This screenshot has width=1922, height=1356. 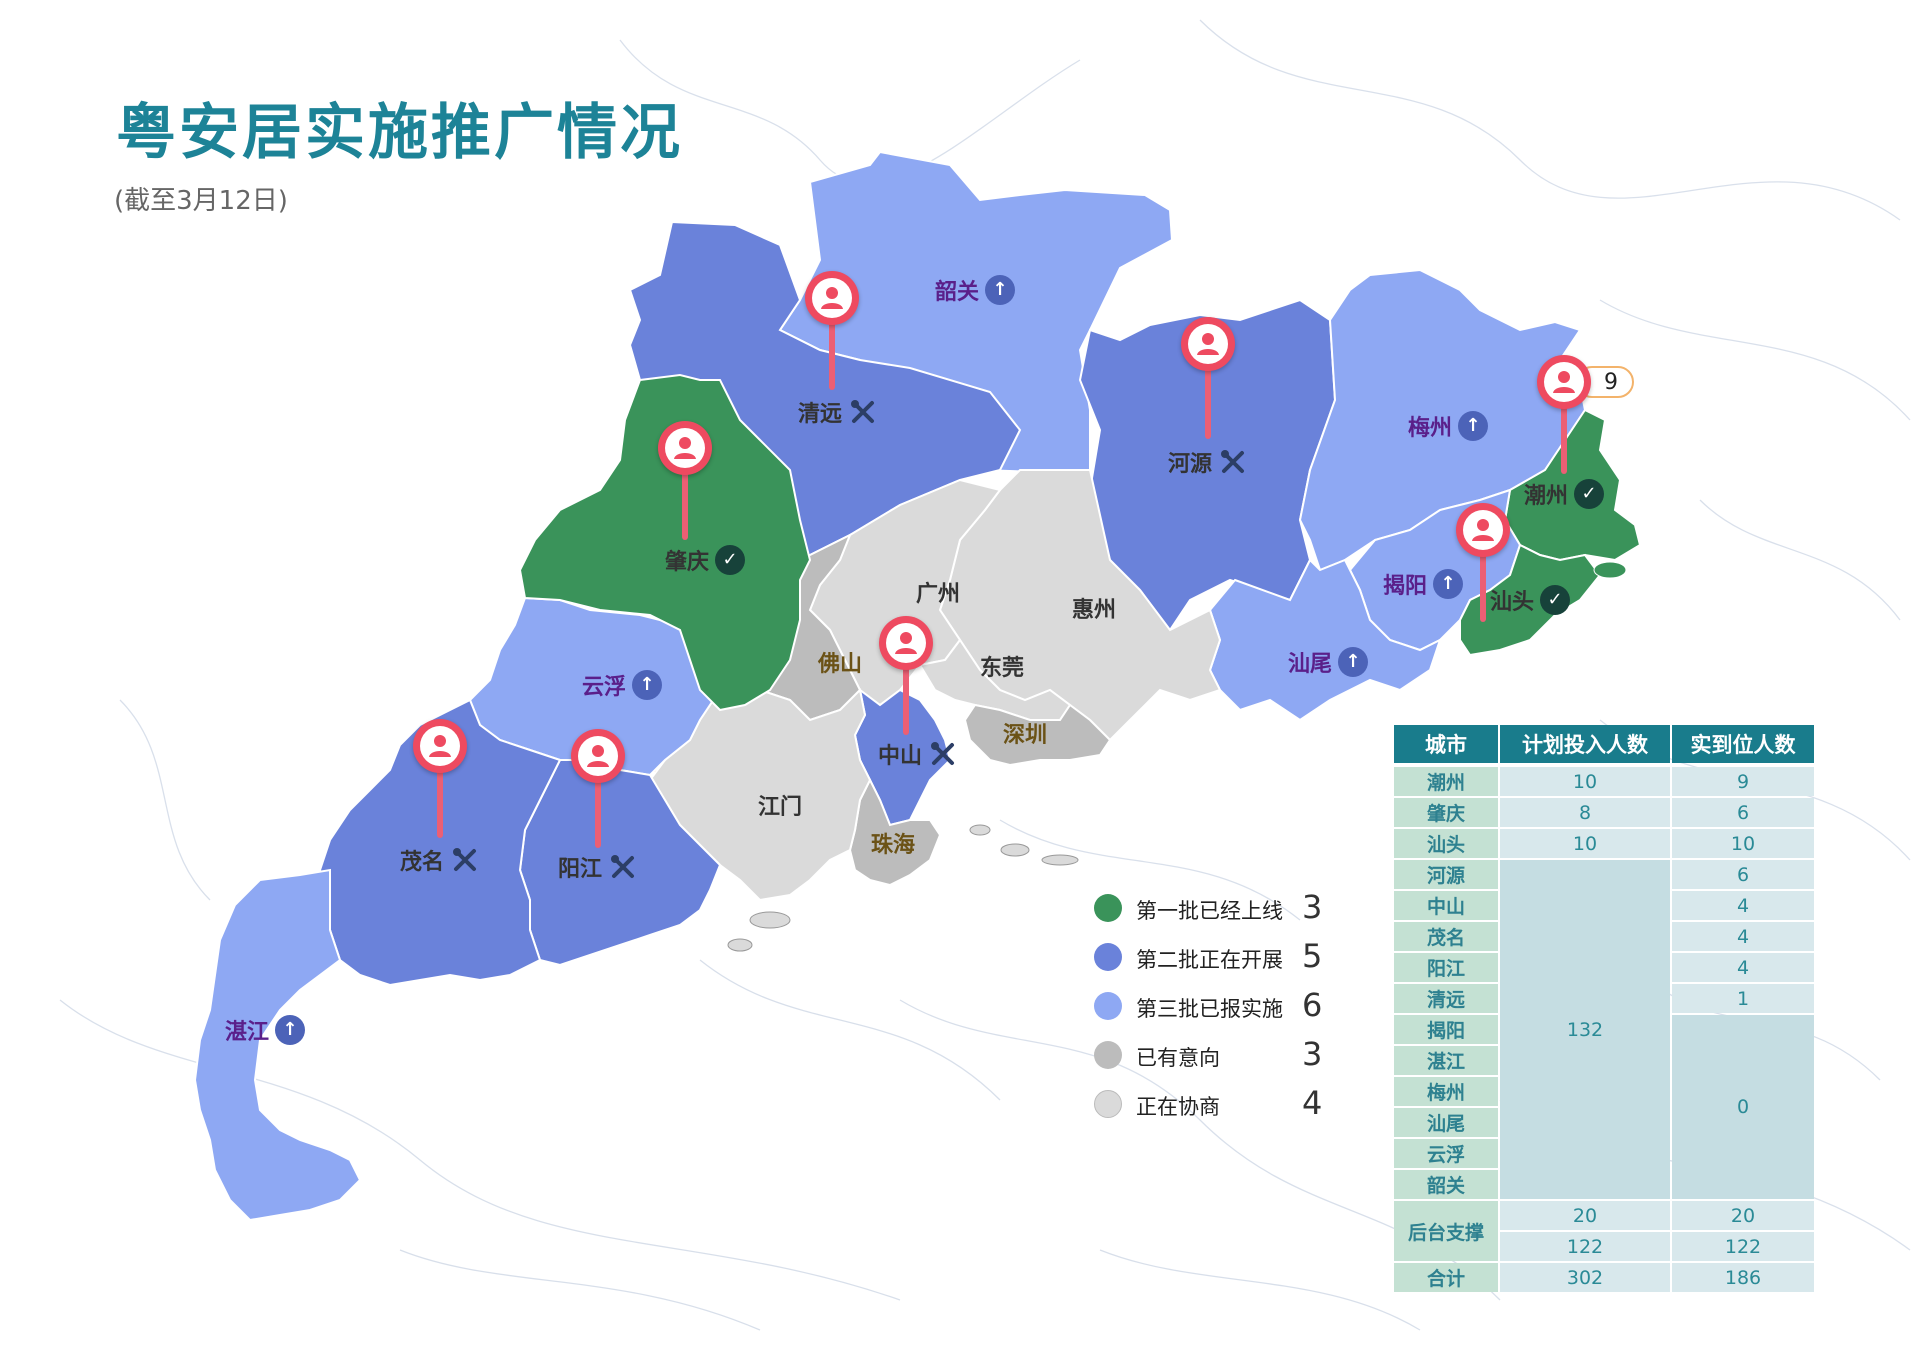 I want to click on table-row: 汕头 10 10, so click(x=1604, y=844).